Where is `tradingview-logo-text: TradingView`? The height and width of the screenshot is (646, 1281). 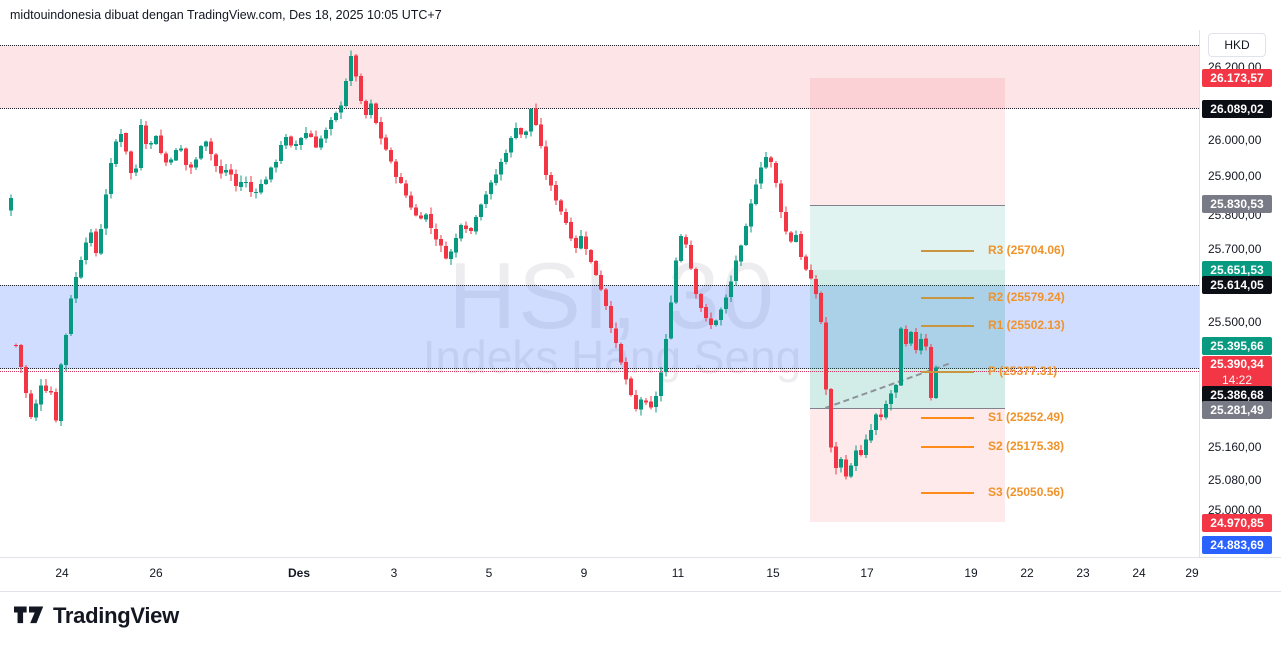 tradingview-logo-text: TradingView is located at coordinates (116, 615).